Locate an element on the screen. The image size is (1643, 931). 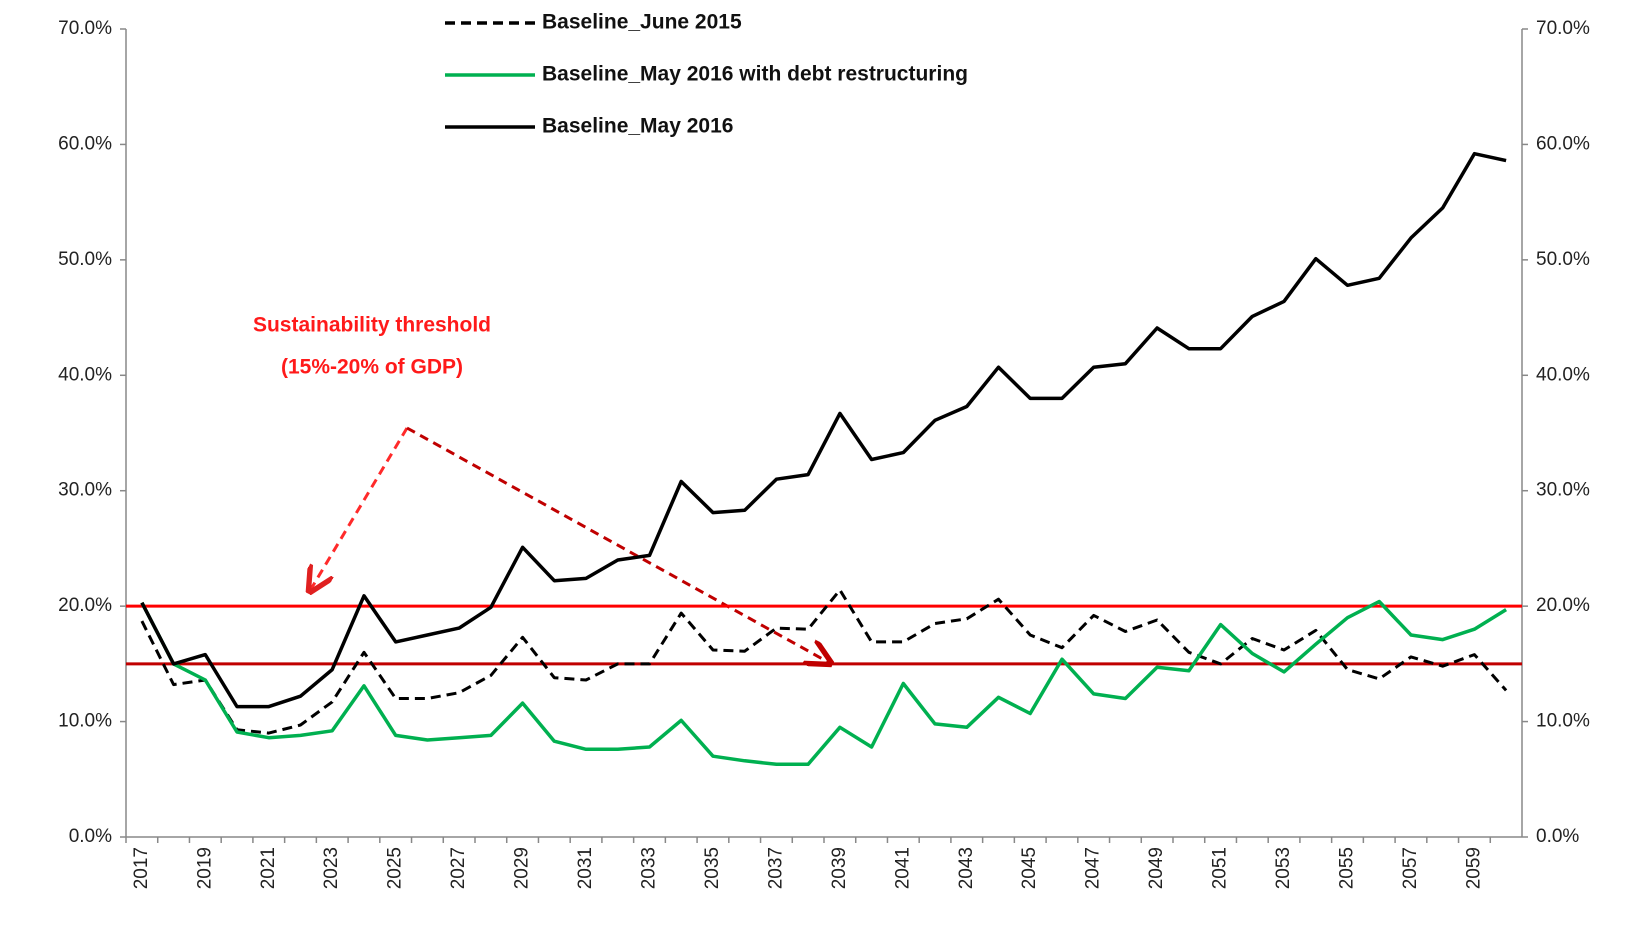
x-tick-label: 2051 is located at coordinates (1220, 868).